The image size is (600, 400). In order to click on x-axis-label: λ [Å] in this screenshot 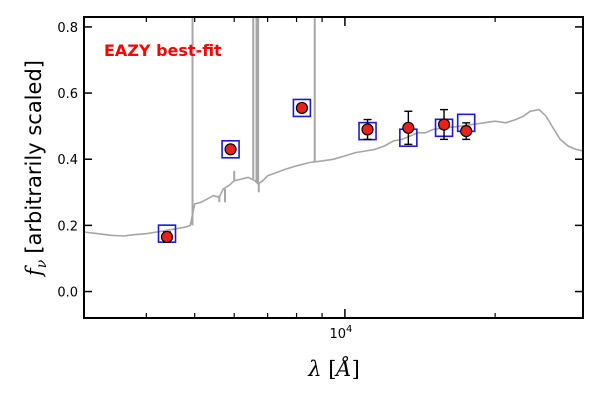, I will do `click(333, 368)`.